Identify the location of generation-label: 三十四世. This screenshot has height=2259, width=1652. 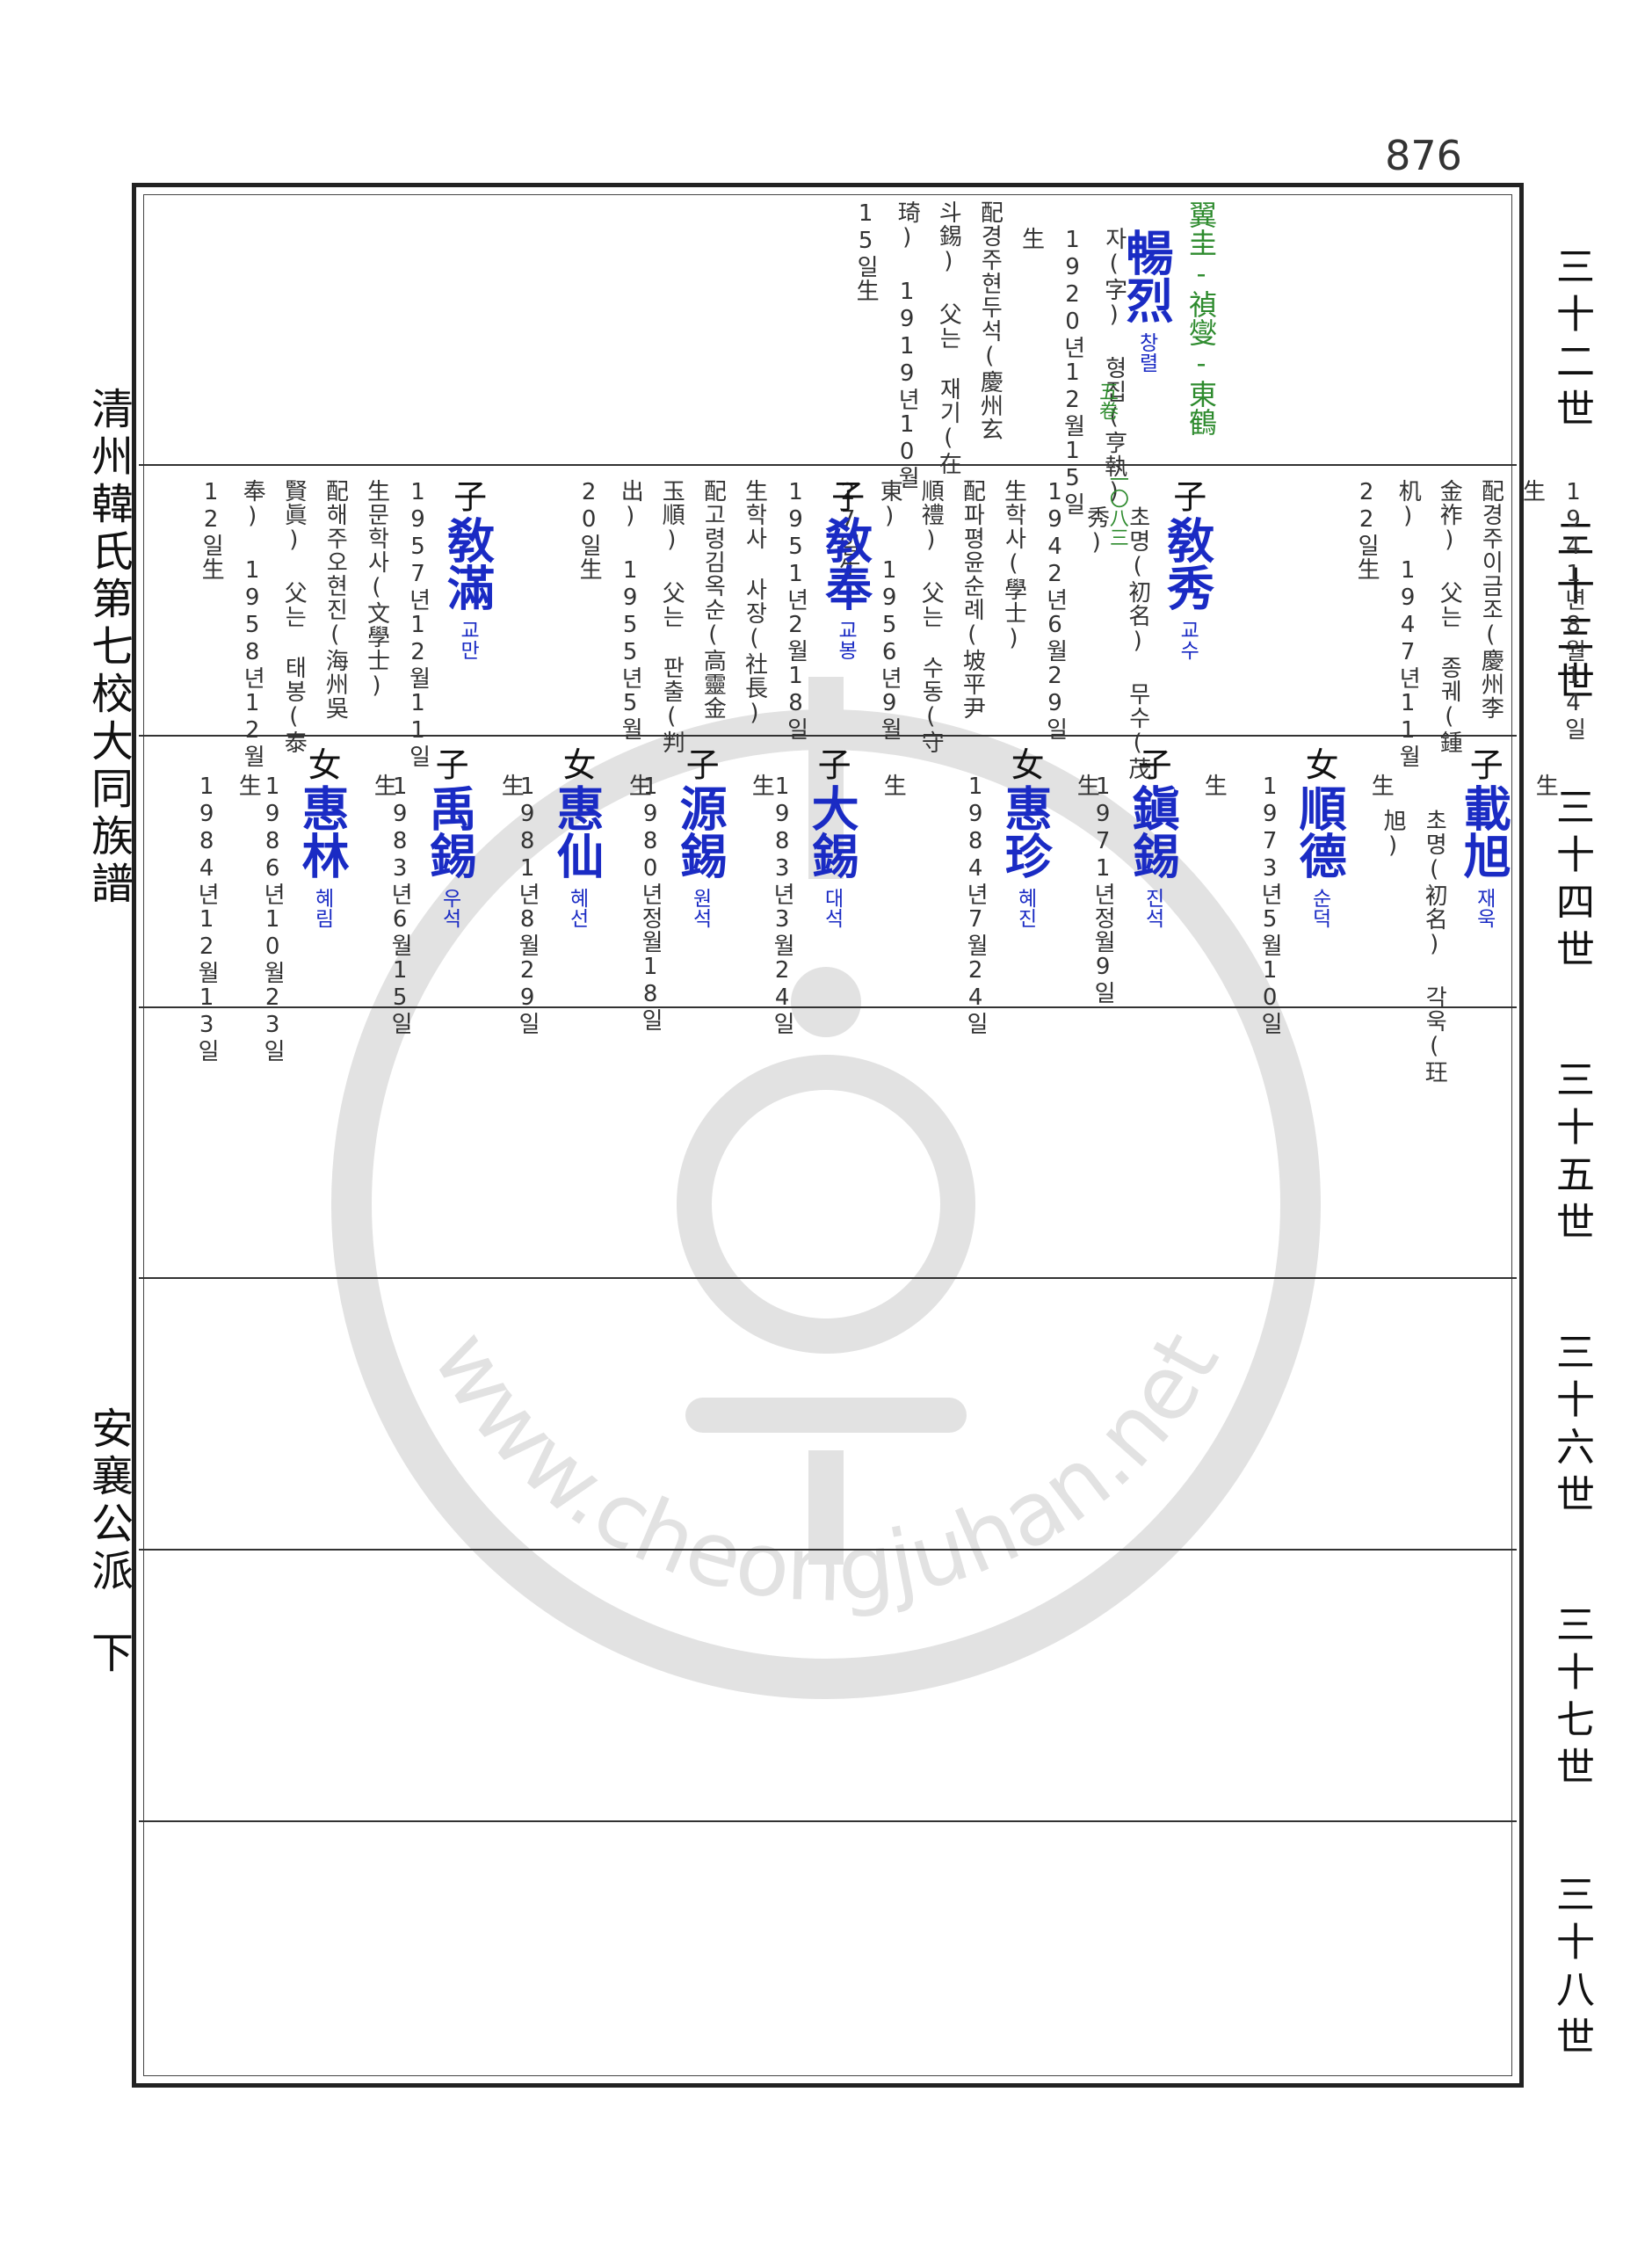
(1571, 882).